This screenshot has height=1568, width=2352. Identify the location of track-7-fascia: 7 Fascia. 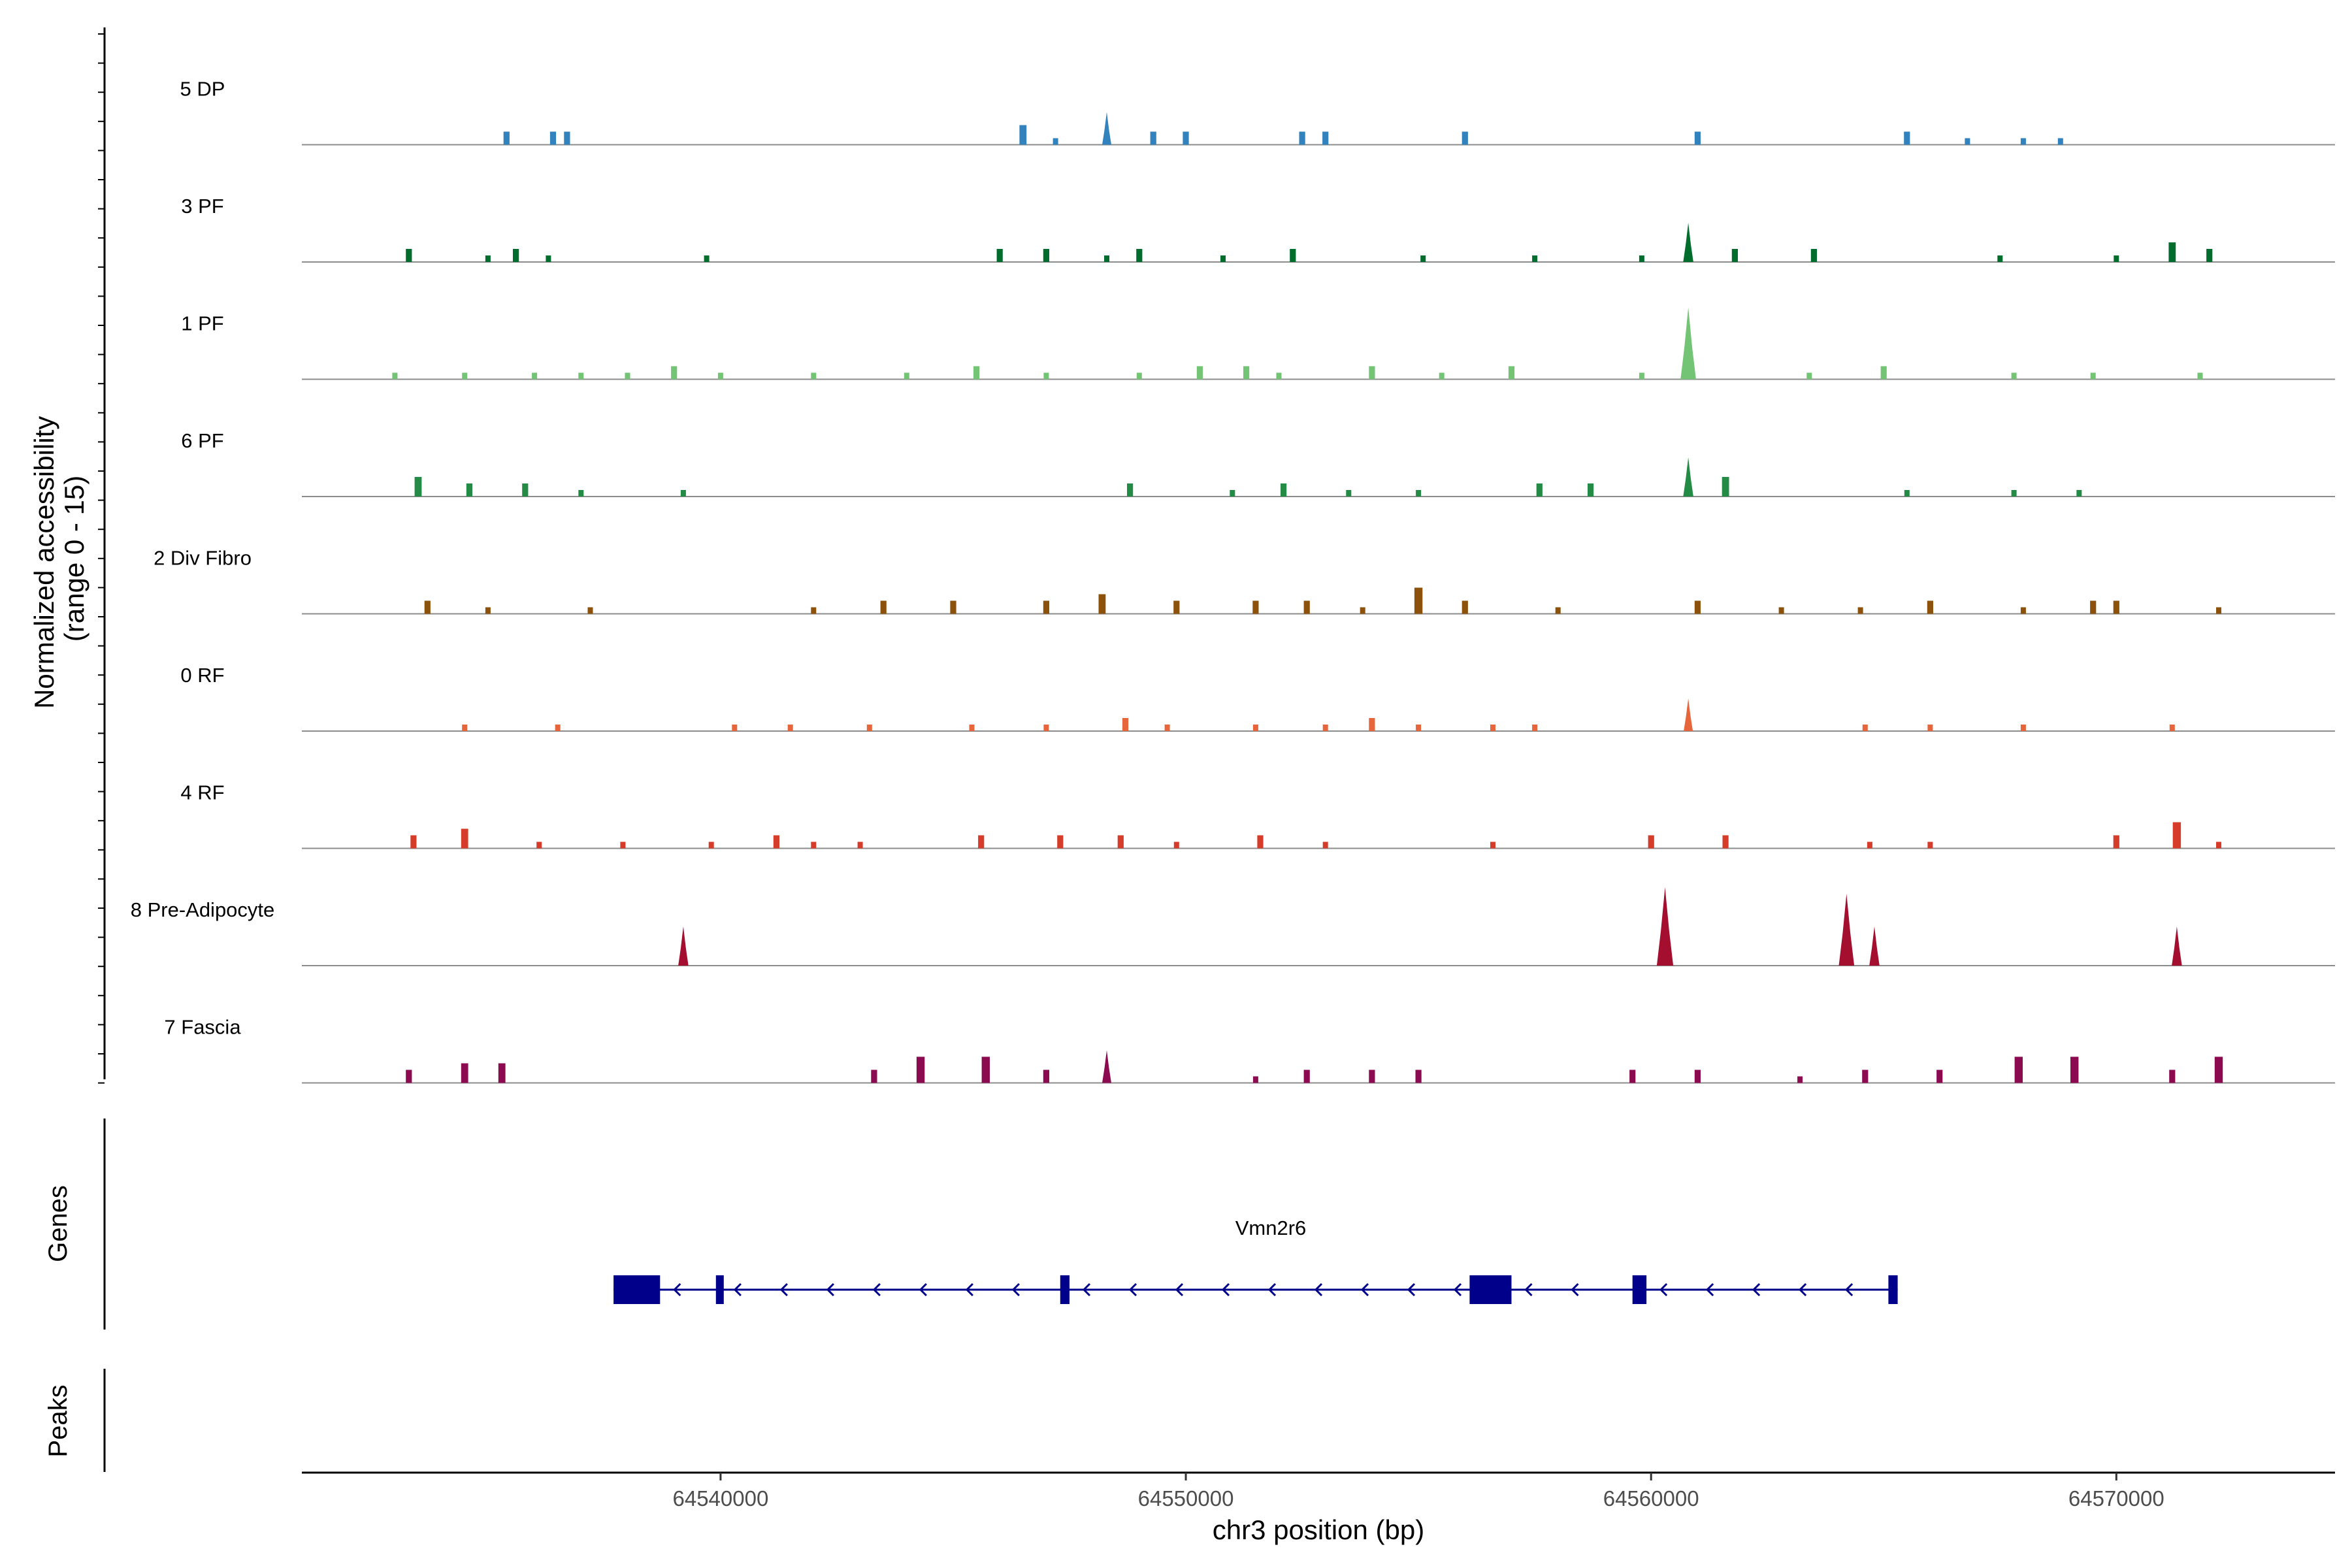
(1249, 1050).